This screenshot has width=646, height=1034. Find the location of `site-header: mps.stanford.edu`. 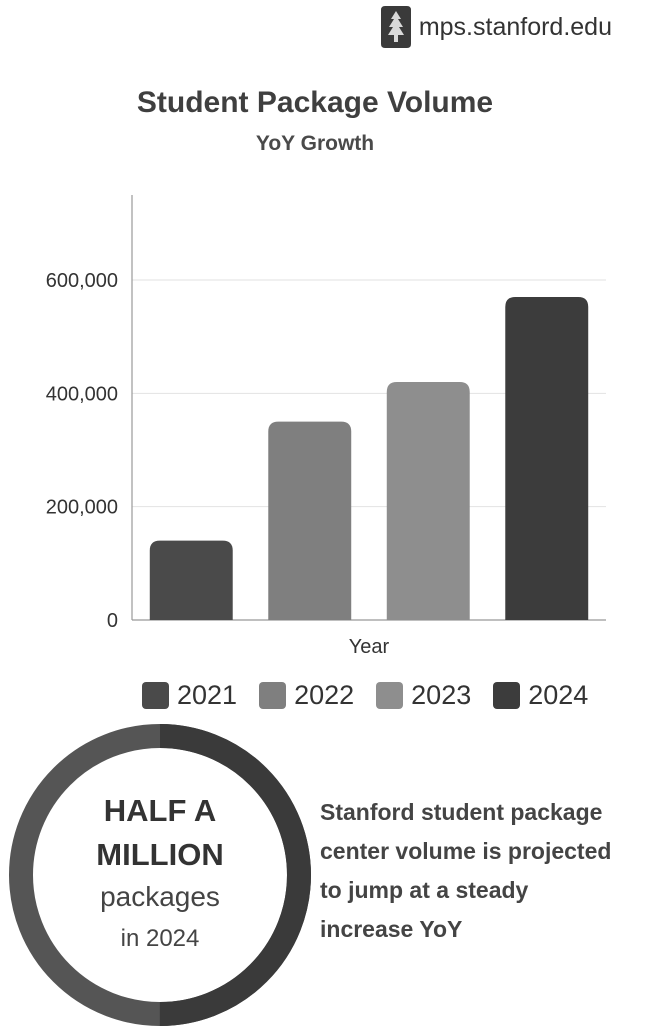

site-header: mps.stanford.edu is located at coordinates (495, 27).